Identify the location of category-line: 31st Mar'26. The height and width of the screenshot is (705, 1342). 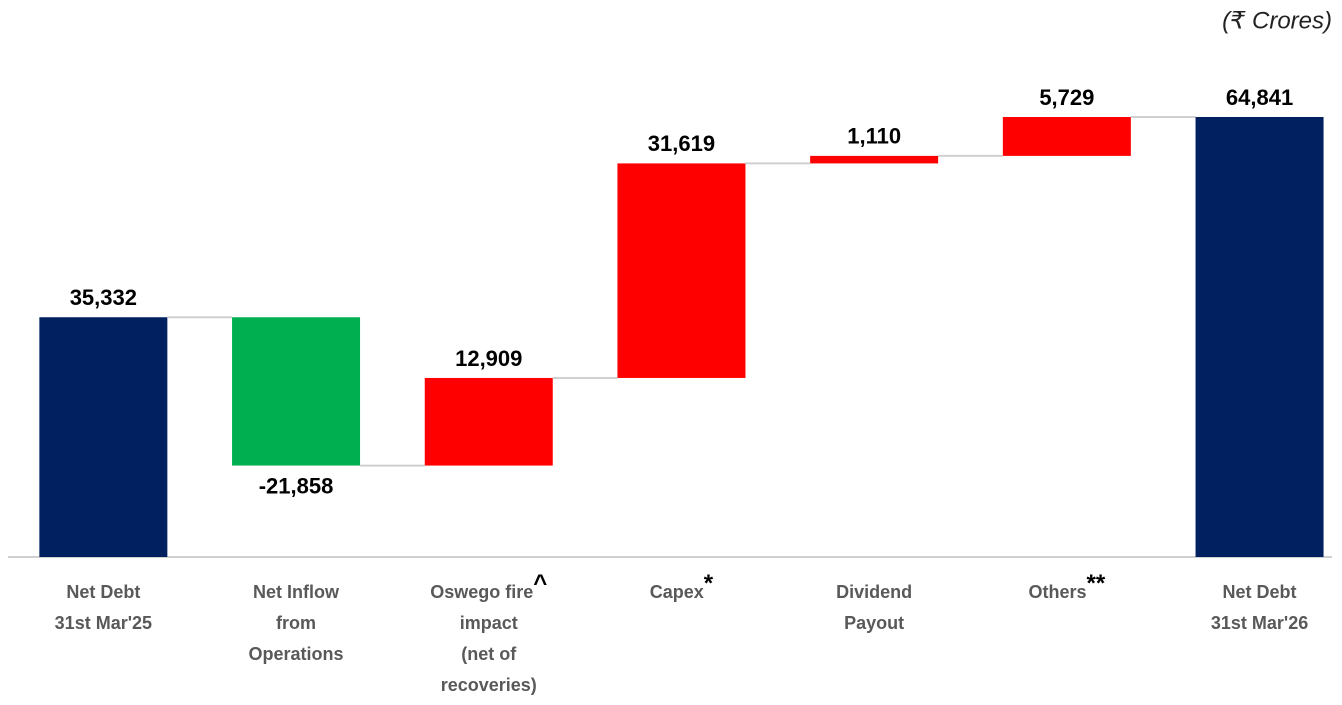
(1259, 623).